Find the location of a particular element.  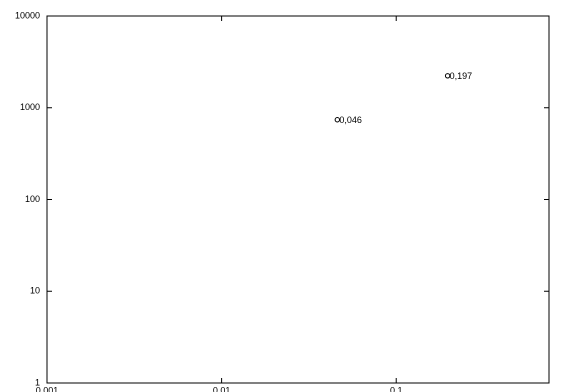

x-tick-label: 0,01 is located at coordinates (222, 388).